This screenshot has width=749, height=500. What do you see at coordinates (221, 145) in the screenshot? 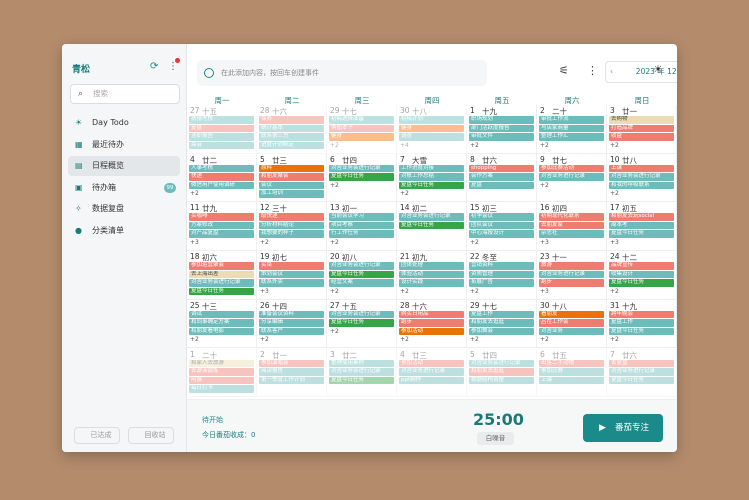
I see `event: 晨会` at bounding box center [221, 145].